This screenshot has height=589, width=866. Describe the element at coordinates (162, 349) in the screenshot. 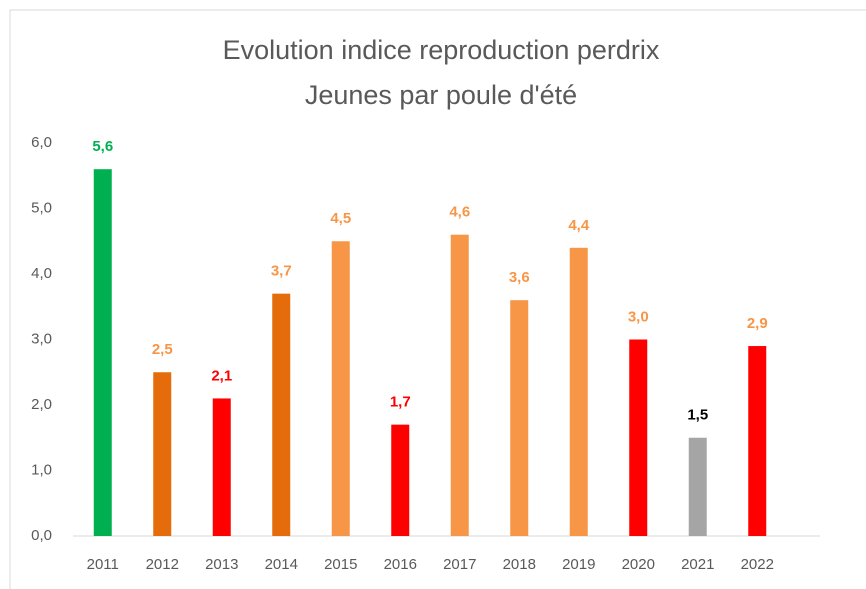

I see `value-label: 2,5` at that location.